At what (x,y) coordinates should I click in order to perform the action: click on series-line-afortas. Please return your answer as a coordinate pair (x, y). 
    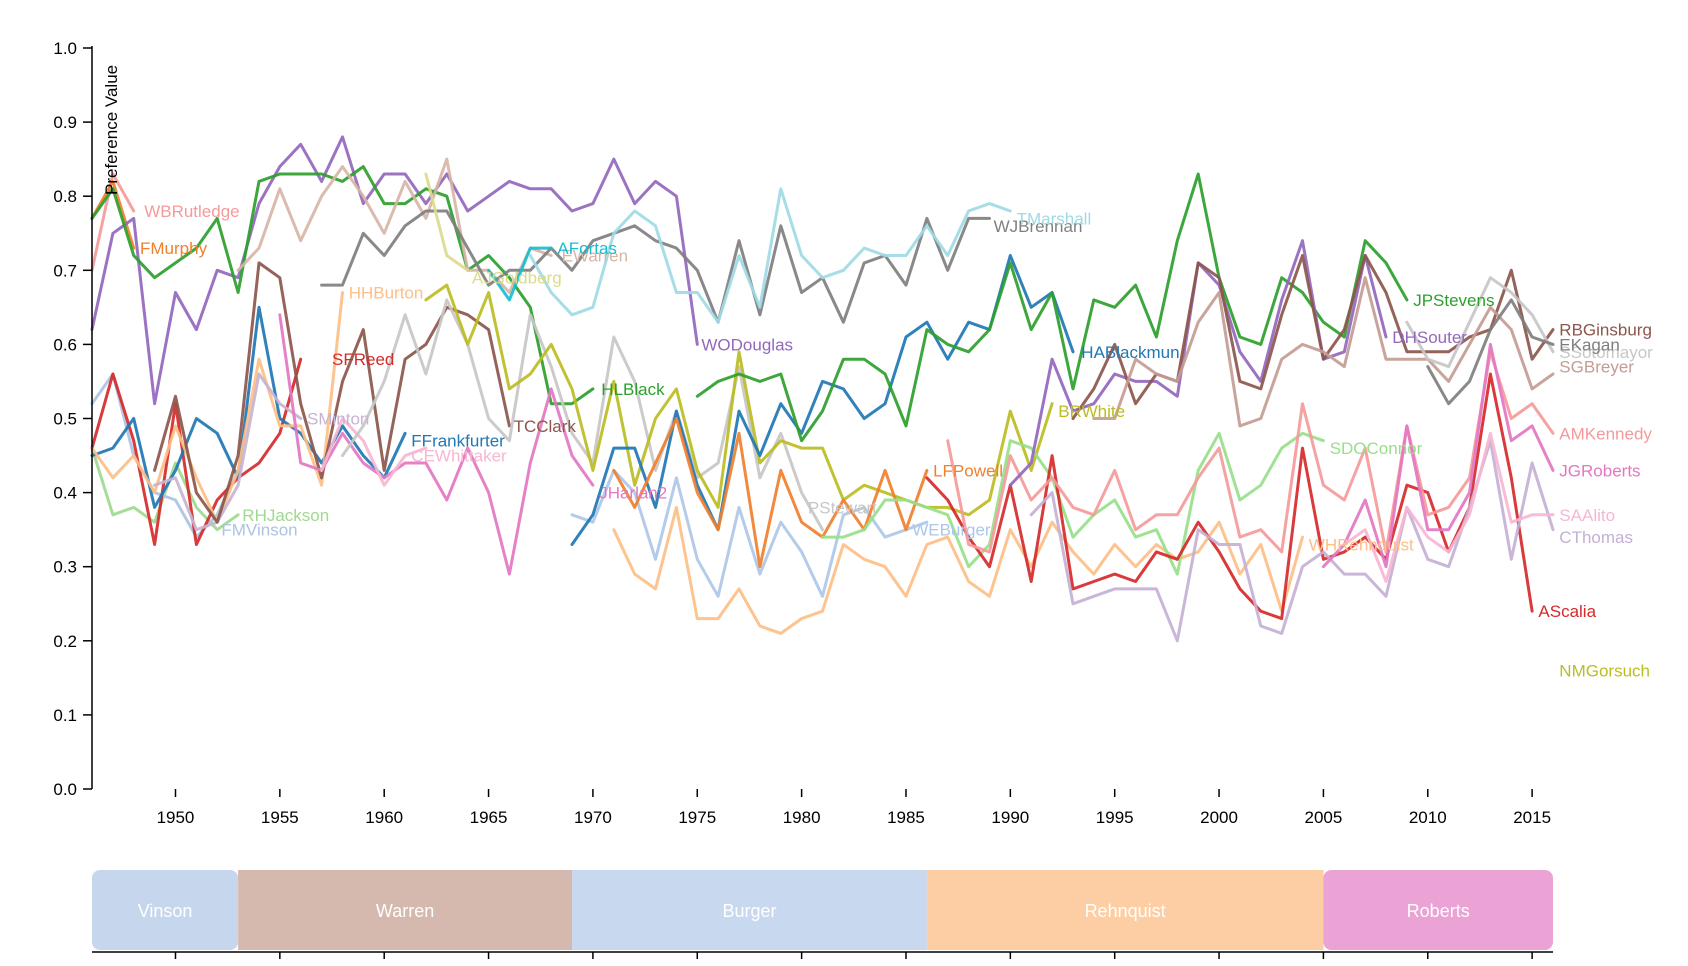
    Looking at the image, I should click on (520, 274).